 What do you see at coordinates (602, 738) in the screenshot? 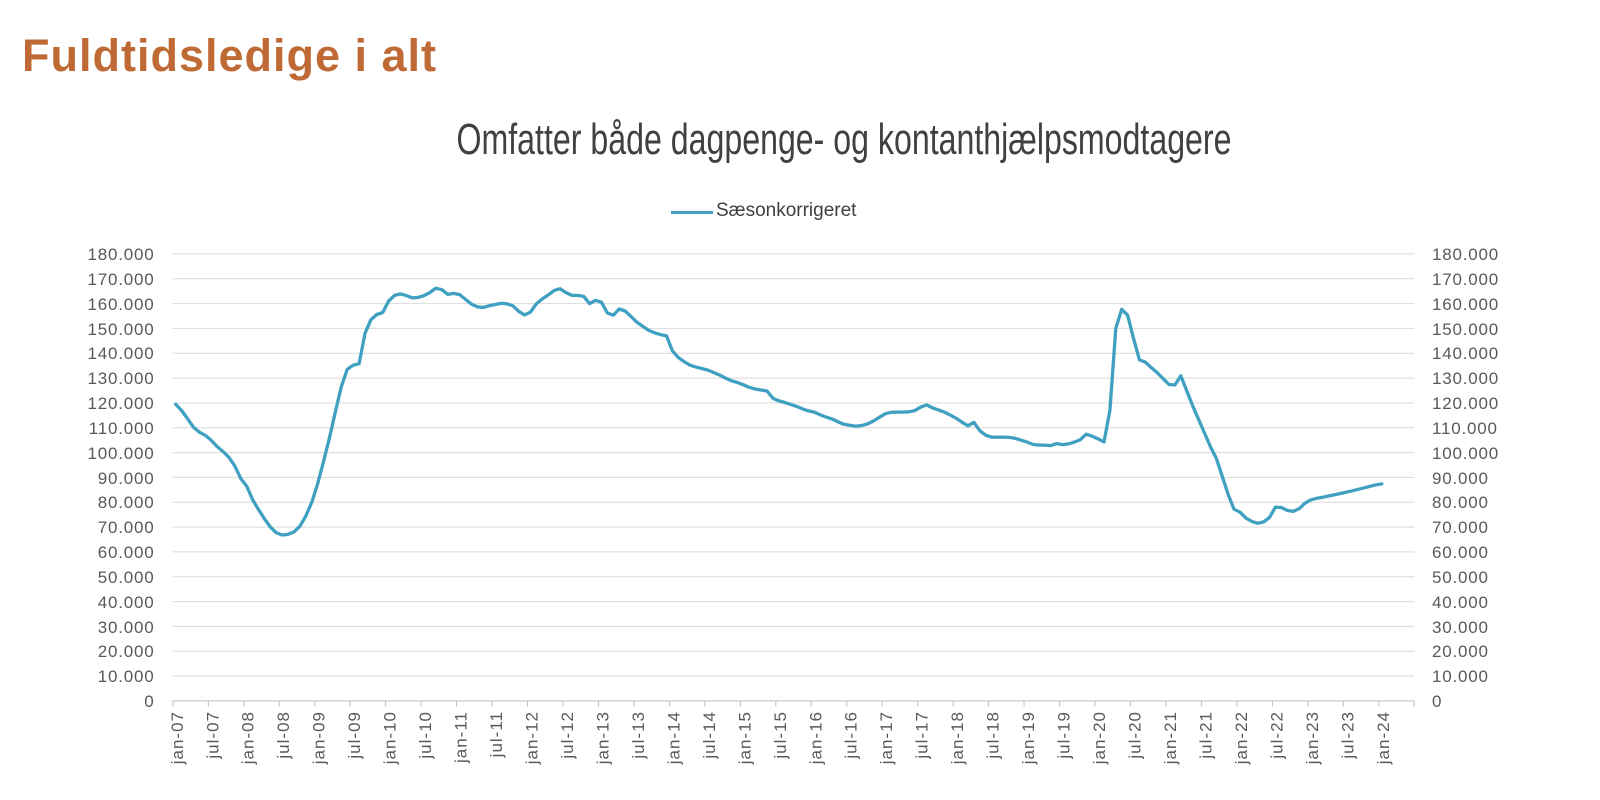
I see `svg-text: jan-13` at bounding box center [602, 738].